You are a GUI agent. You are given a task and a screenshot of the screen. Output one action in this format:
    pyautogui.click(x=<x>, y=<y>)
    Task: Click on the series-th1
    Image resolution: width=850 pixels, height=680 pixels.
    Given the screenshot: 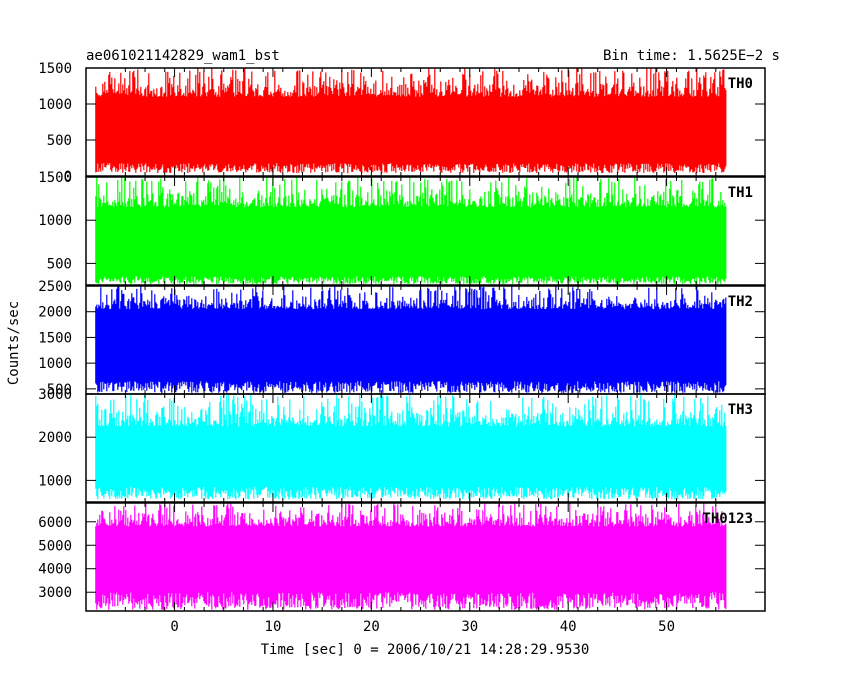 What is the action you would take?
    pyautogui.click(x=411, y=231)
    